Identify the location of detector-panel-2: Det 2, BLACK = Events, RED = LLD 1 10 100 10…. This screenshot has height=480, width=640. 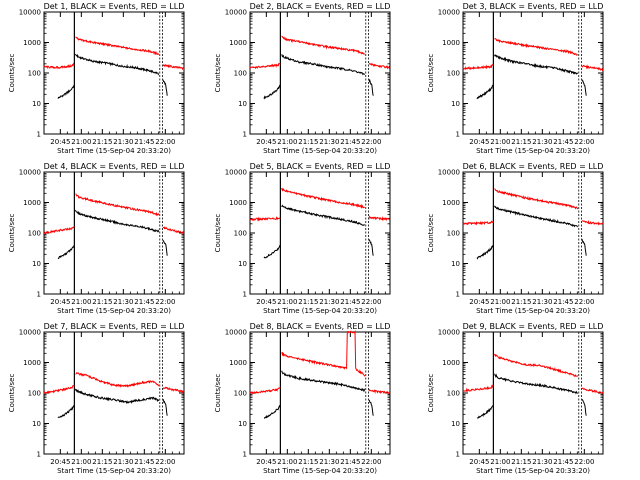
(302, 78).